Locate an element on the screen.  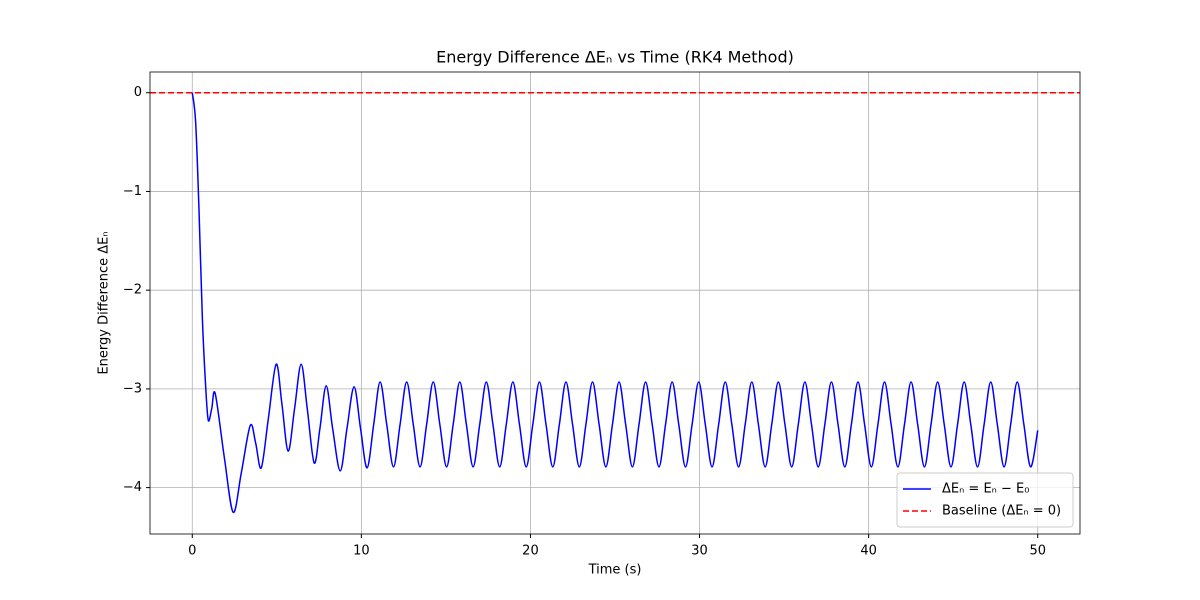
x-tick-label: 50 is located at coordinates (1037, 551).